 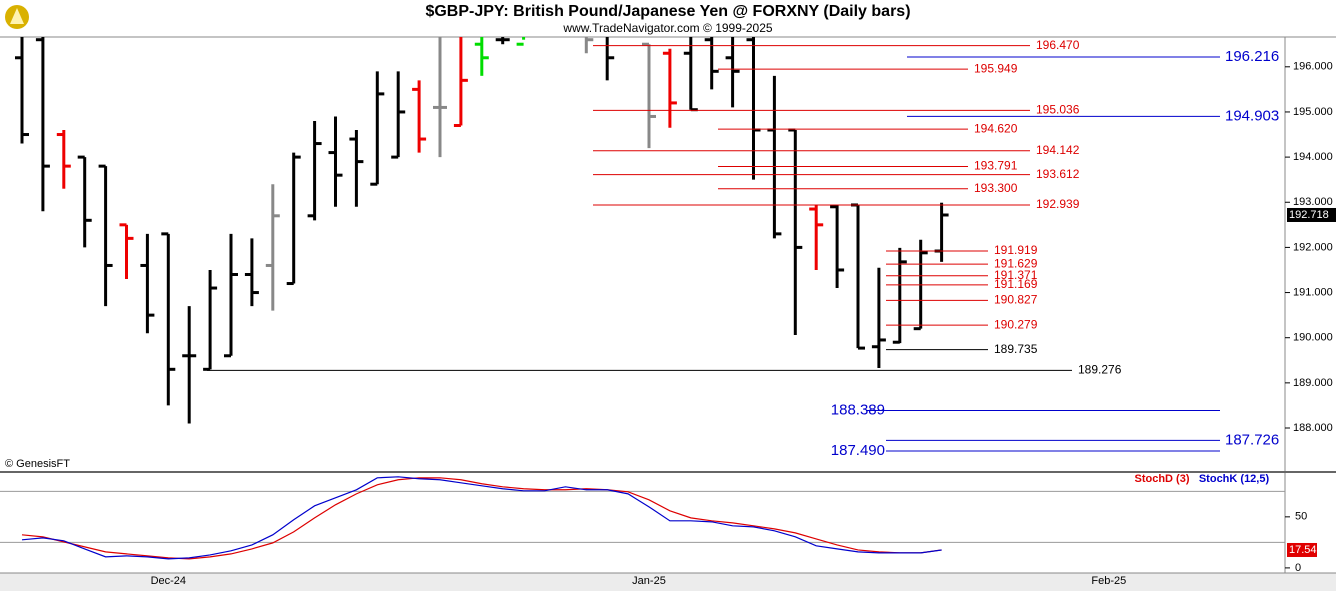 What do you see at coordinates (1016, 324) in the screenshot?
I see `level-label: 190.279` at bounding box center [1016, 324].